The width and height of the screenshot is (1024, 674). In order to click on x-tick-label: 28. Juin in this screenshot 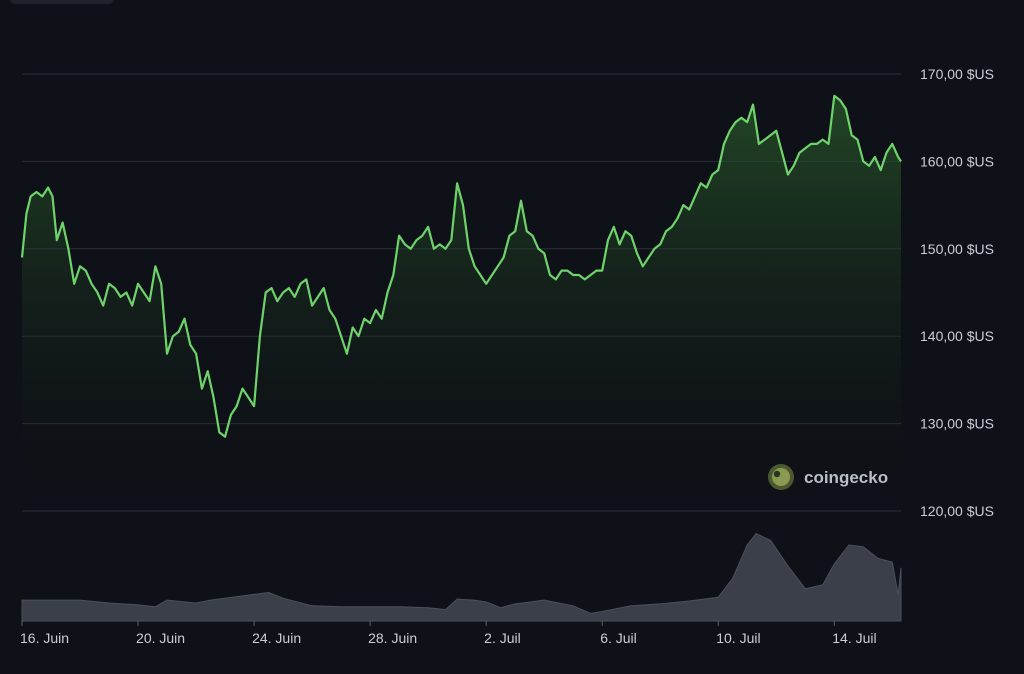, I will do `click(392, 638)`.